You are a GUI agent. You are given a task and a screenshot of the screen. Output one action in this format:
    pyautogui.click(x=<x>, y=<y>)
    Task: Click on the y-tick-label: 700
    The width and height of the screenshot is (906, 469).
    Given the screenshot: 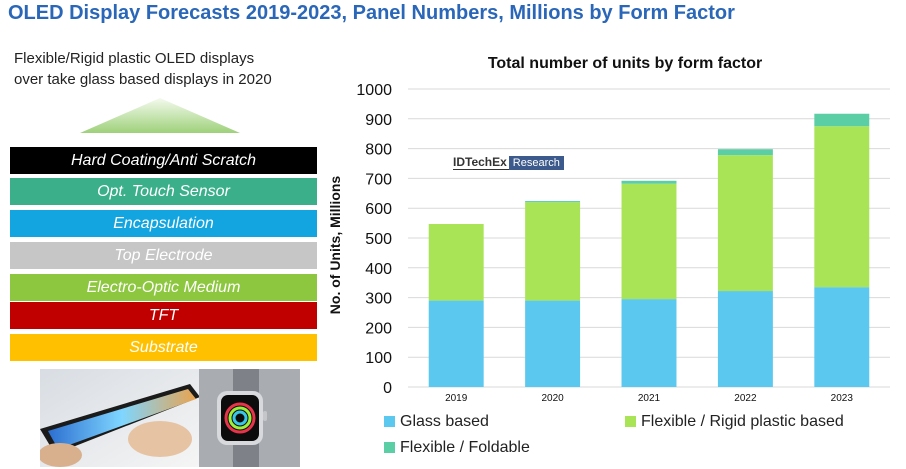 What is the action you would take?
    pyautogui.click(x=378, y=179)
    